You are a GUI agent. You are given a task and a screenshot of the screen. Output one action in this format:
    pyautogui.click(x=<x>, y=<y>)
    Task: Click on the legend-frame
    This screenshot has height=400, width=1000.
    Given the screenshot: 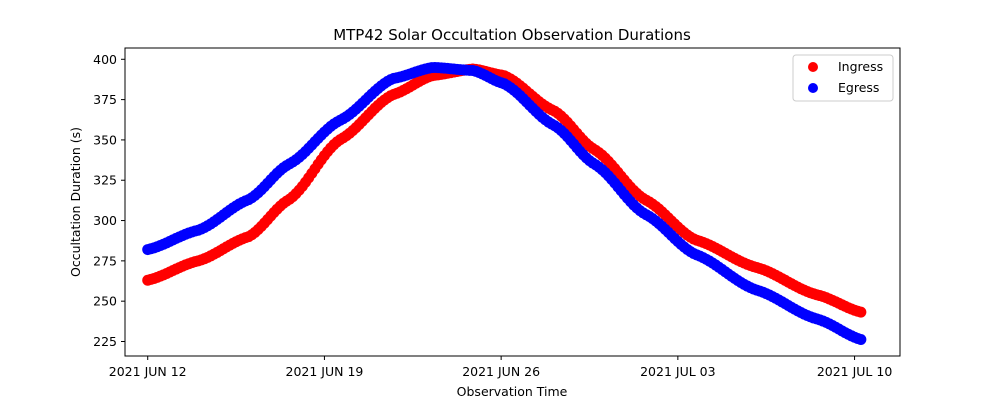 What is the action you would take?
    pyautogui.click(x=843, y=78)
    